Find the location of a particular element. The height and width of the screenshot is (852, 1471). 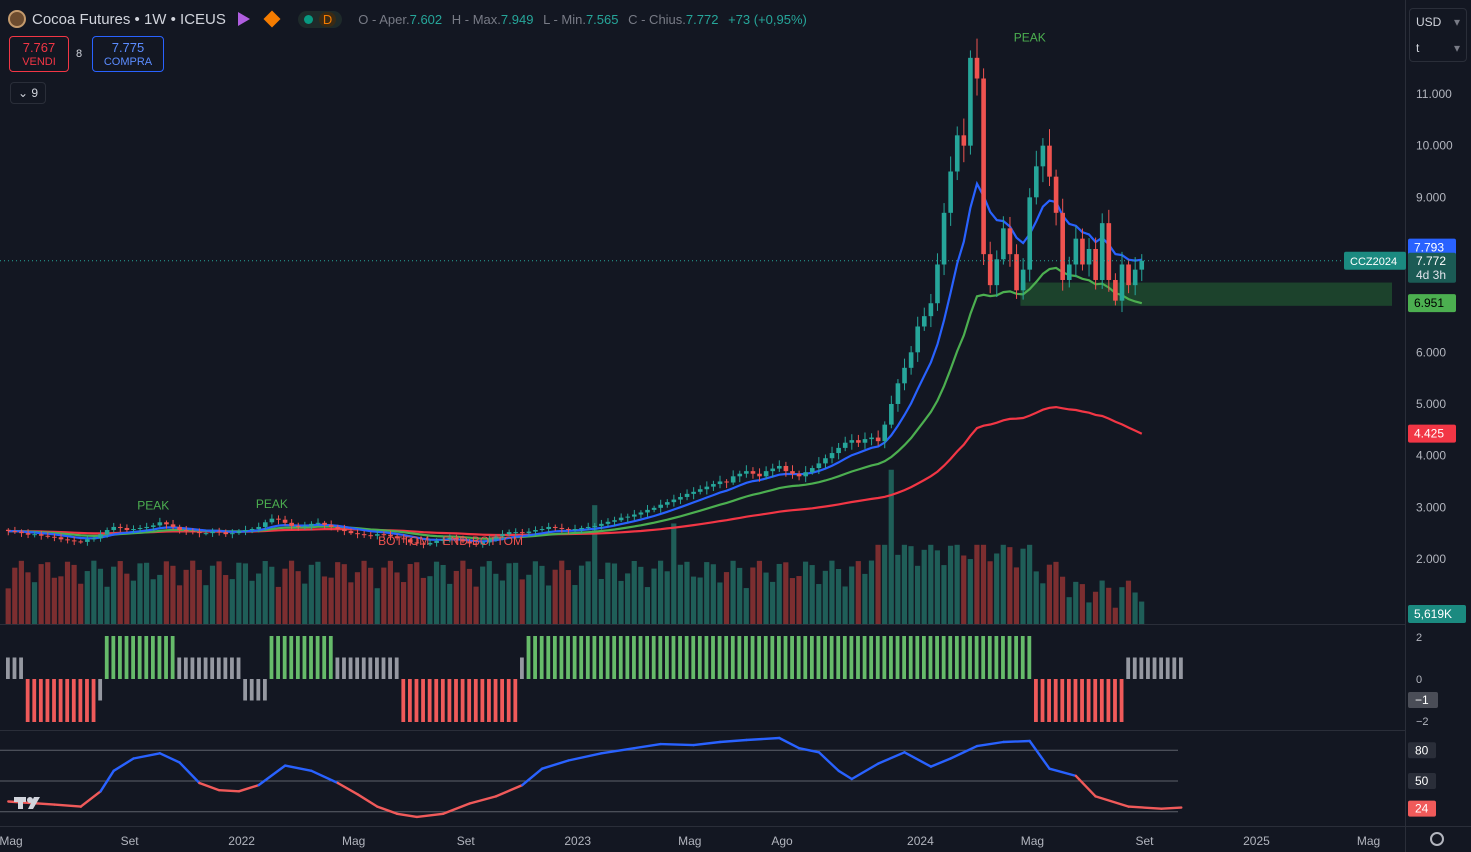

buy-label: COMPRA is located at coordinates (128, 62).